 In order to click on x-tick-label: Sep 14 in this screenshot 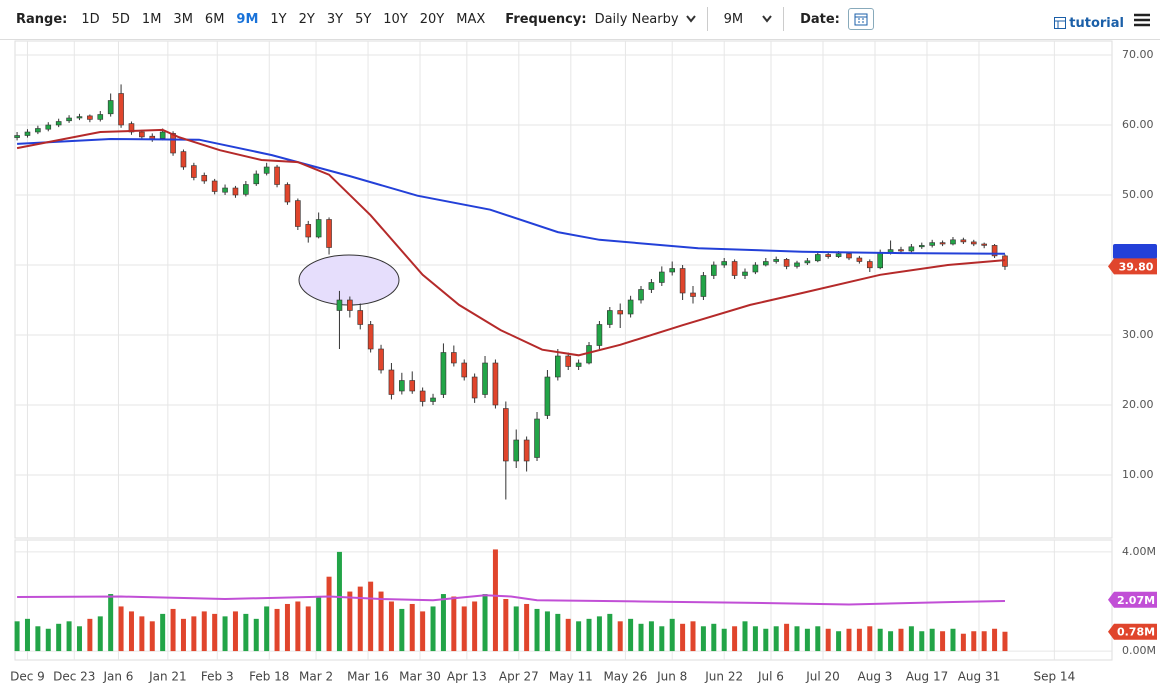, I will do `click(1055, 677)`.